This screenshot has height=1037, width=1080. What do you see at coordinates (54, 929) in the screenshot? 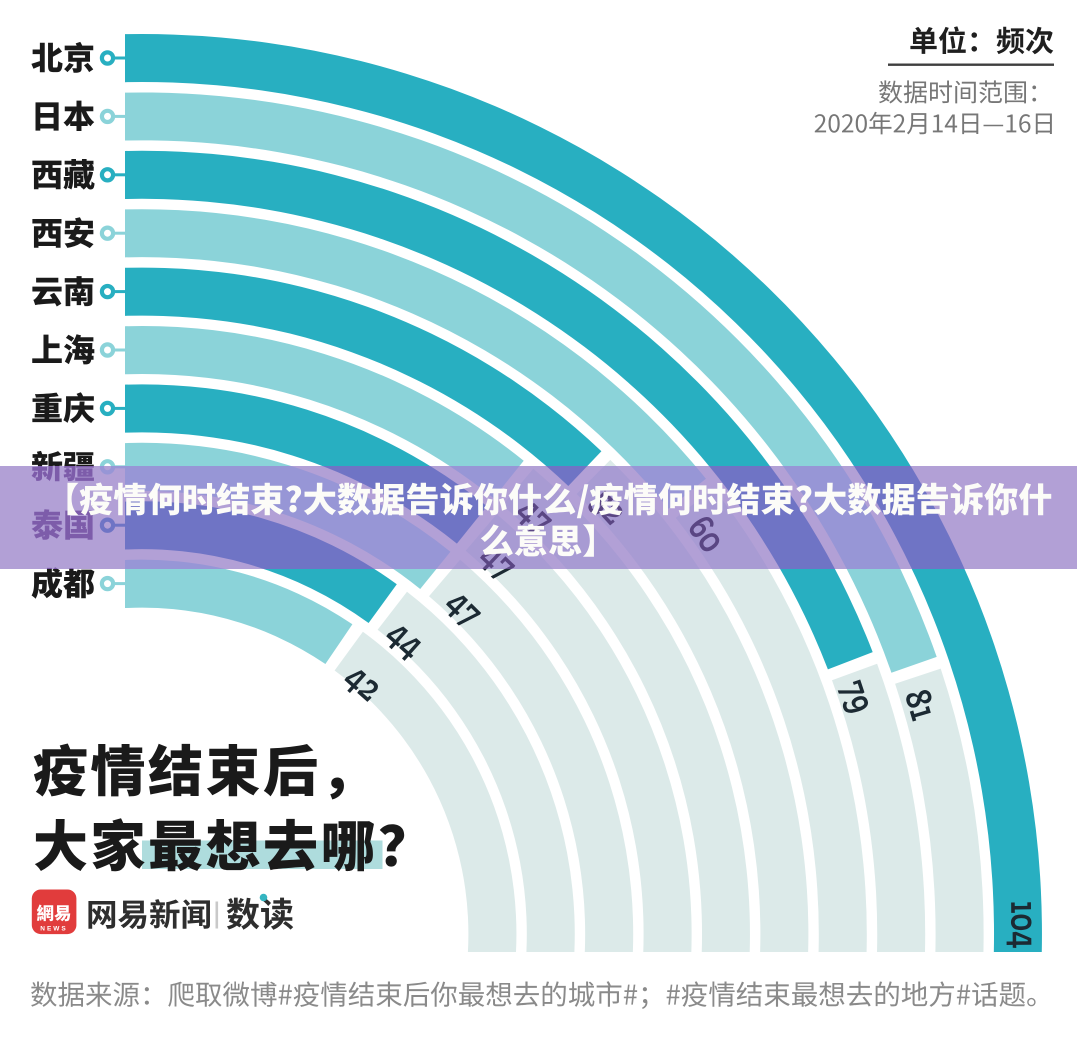
I see `svg-text: NEWS` at bounding box center [54, 929].